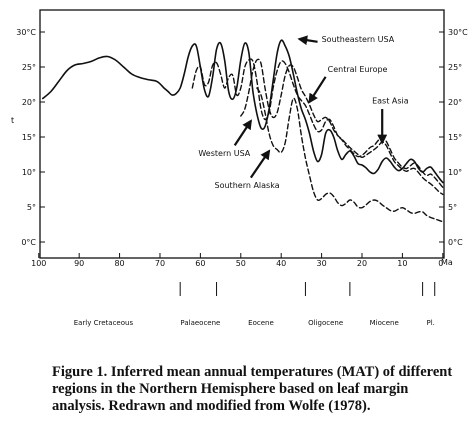  Describe the element at coordinates (402, 263) in the screenshot. I see `x-tick-label: 10` at that location.